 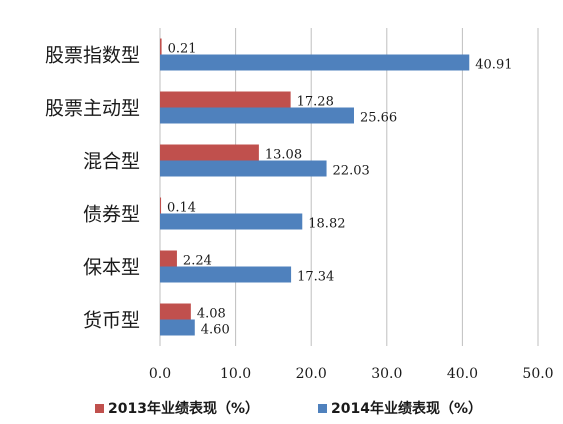 I want to click on data-label: 0.14, so click(x=181, y=208).